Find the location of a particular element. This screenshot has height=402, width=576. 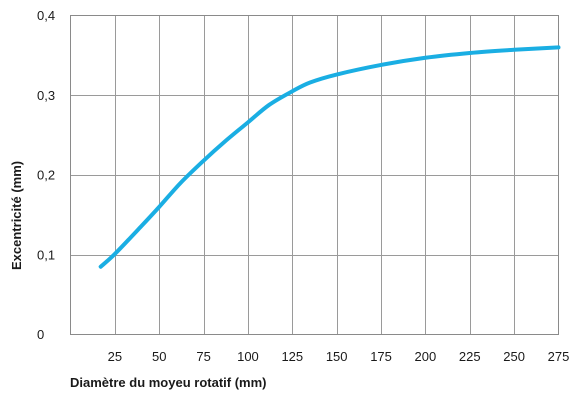

y-tick-label: 0,4 is located at coordinates (46, 15).